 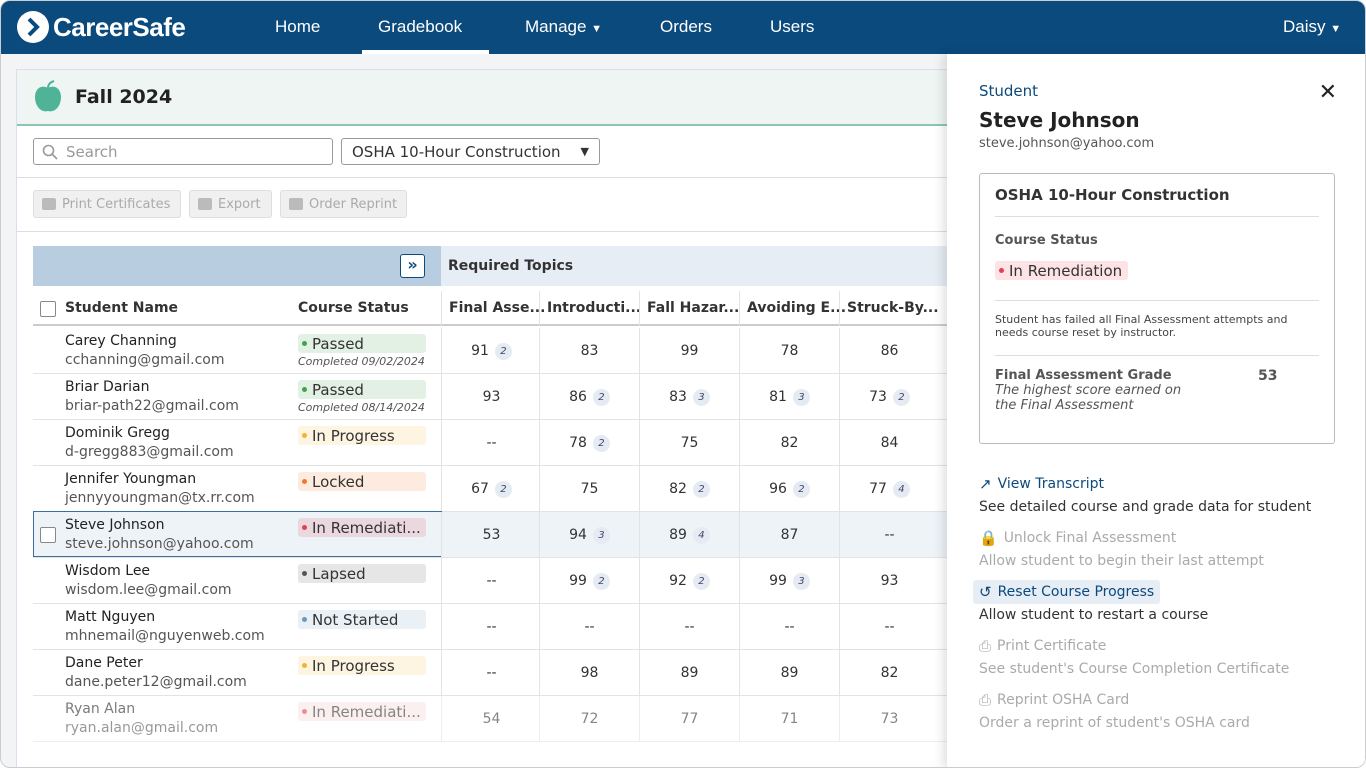 I want to click on score-cell: 782, so click(x=589, y=443).